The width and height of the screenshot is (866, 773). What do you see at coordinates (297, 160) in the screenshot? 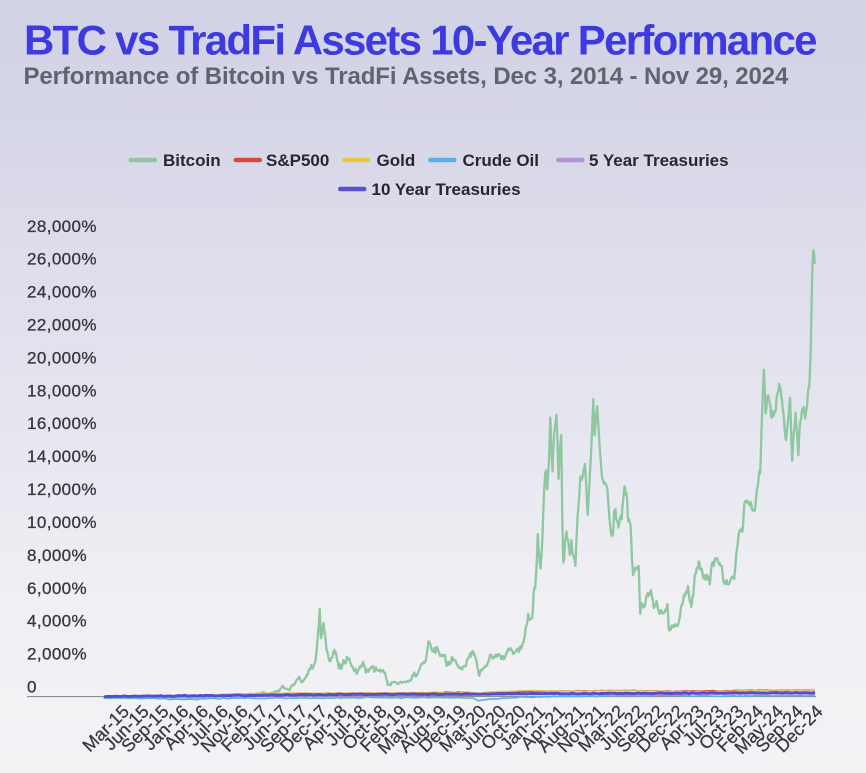
I see `svg-text: S&P500` at bounding box center [297, 160].